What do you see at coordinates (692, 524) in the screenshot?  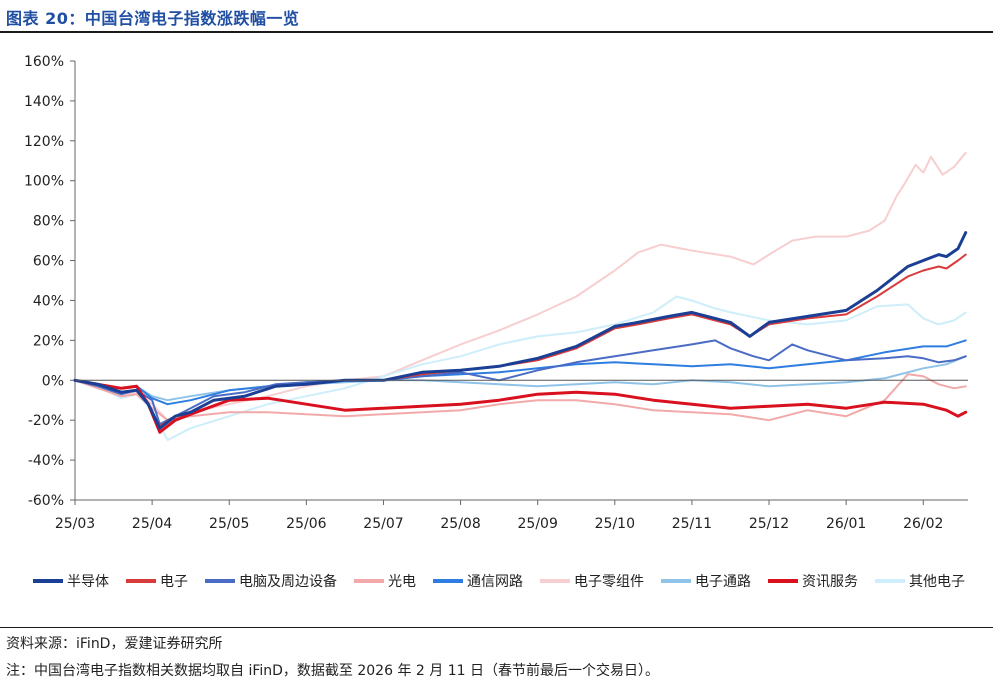 I see `x-tick-label: 25/11` at bounding box center [692, 524].